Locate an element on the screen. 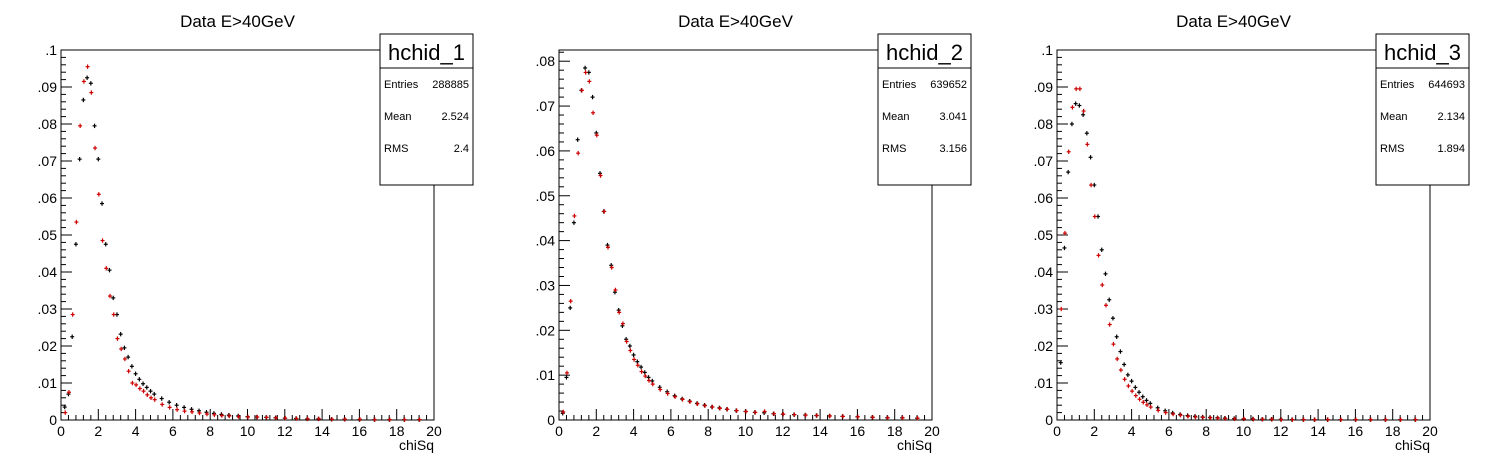 The image size is (1496, 472). stats-entries-label: Entries is located at coordinates (401, 85).